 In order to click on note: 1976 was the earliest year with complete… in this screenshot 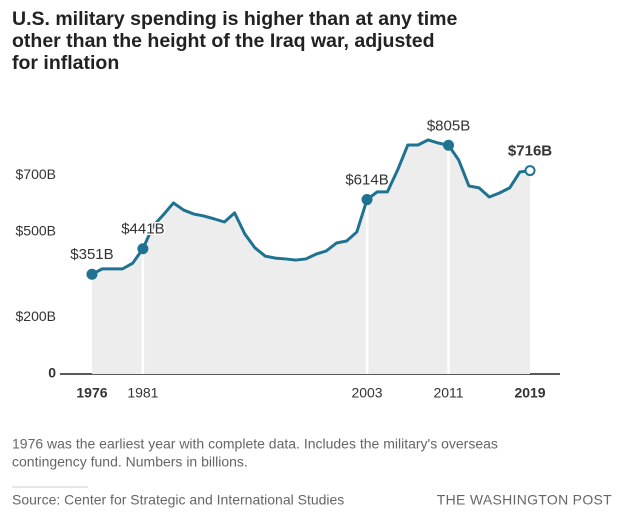, I will do `click(255, 444)`.